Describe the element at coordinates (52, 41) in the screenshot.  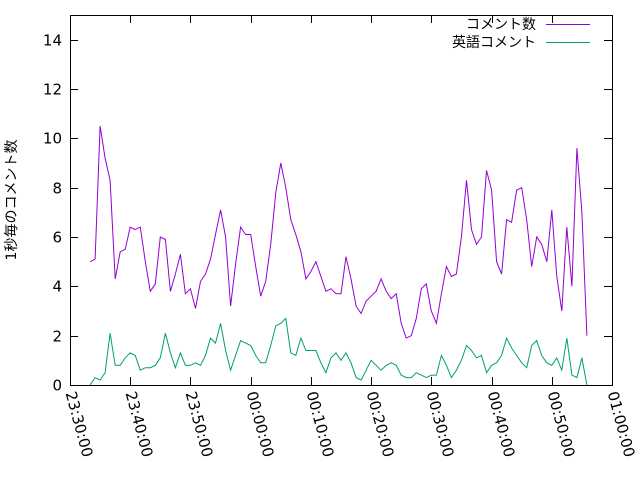
I see `y-tick-label: 14` at that location.